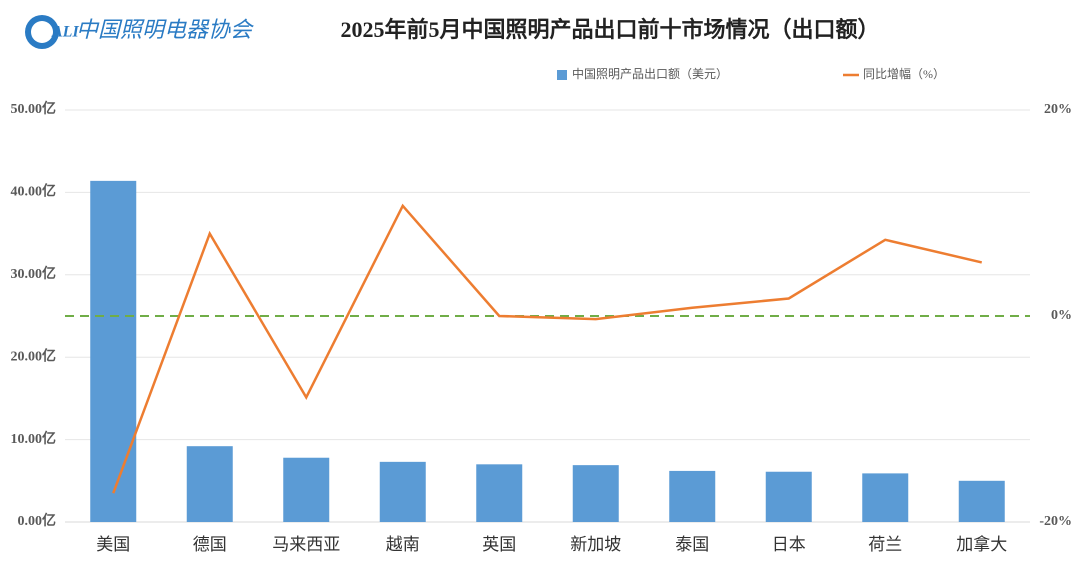 The width and height of the screenshot is (1080, 562). What do you see at coordinates (34, 191) in the screenshot?
I see `y-tick-label: 40.00亿` at bounding box center [34, 191].